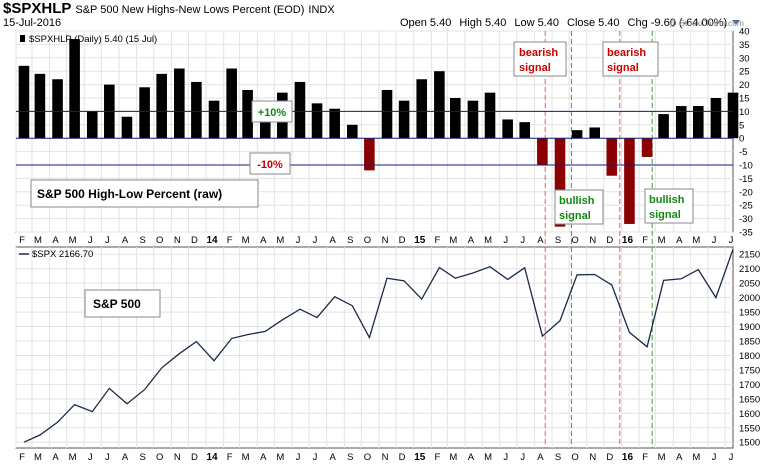  I want to click on bearish-signal-box-2: bearish signal, so click(630, 59).